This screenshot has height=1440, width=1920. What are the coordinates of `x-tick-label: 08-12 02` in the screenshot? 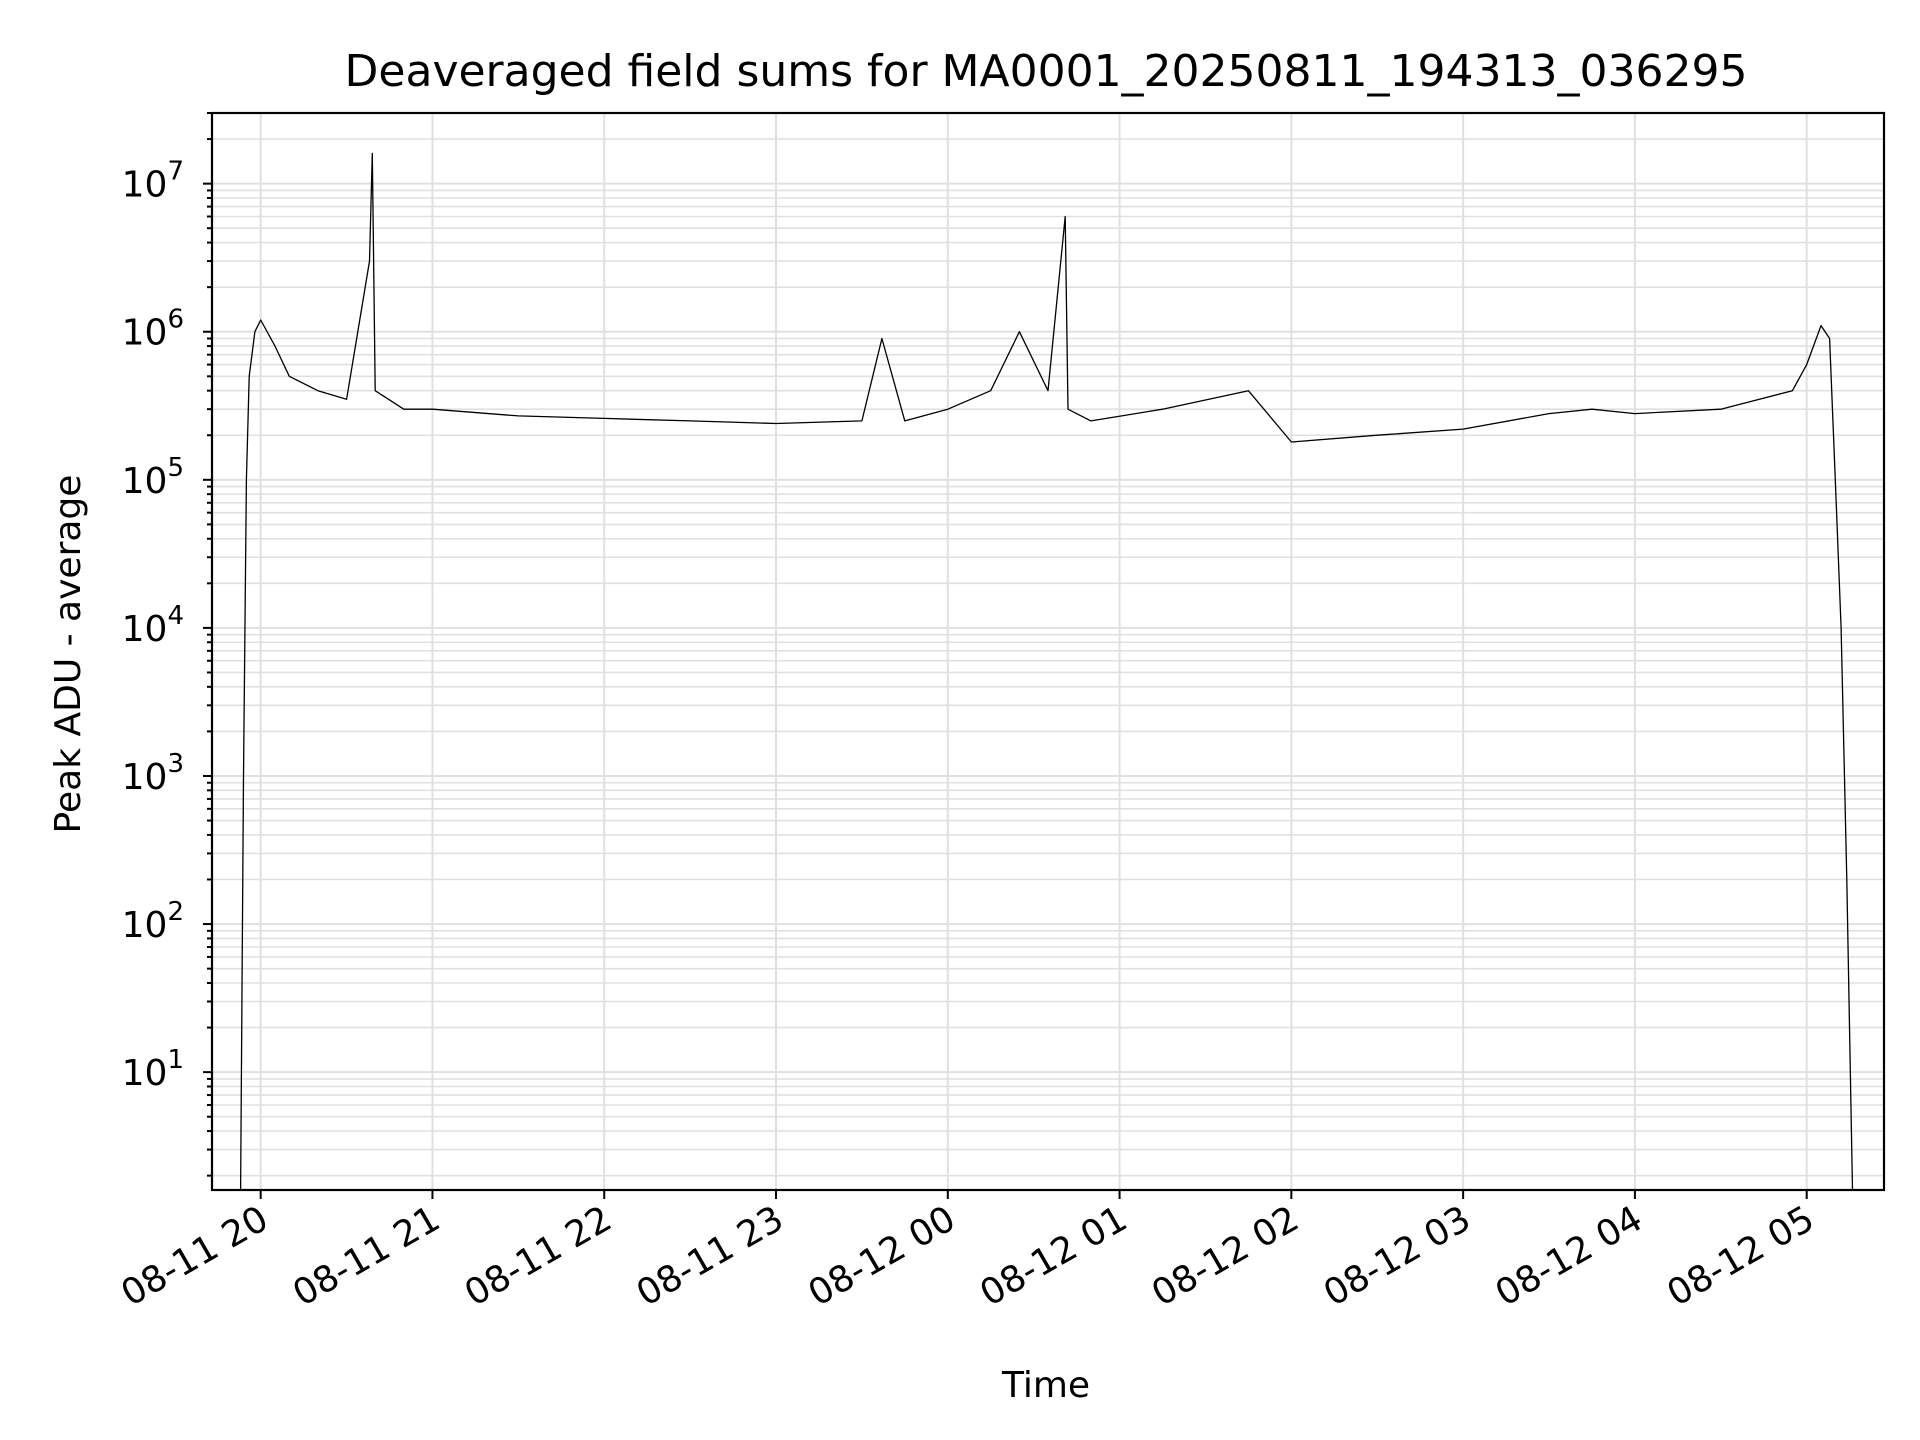 It's located at (1225, 1256).